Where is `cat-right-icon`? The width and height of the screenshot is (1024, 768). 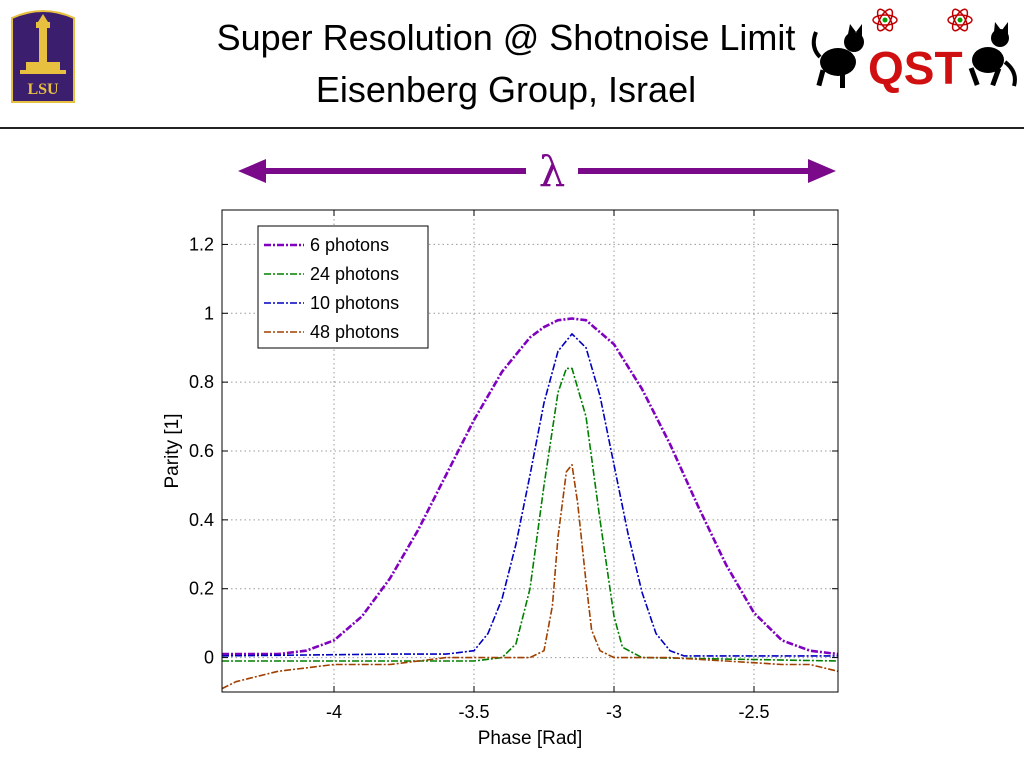
cat-right-icon is located at coordinates (992, 54).